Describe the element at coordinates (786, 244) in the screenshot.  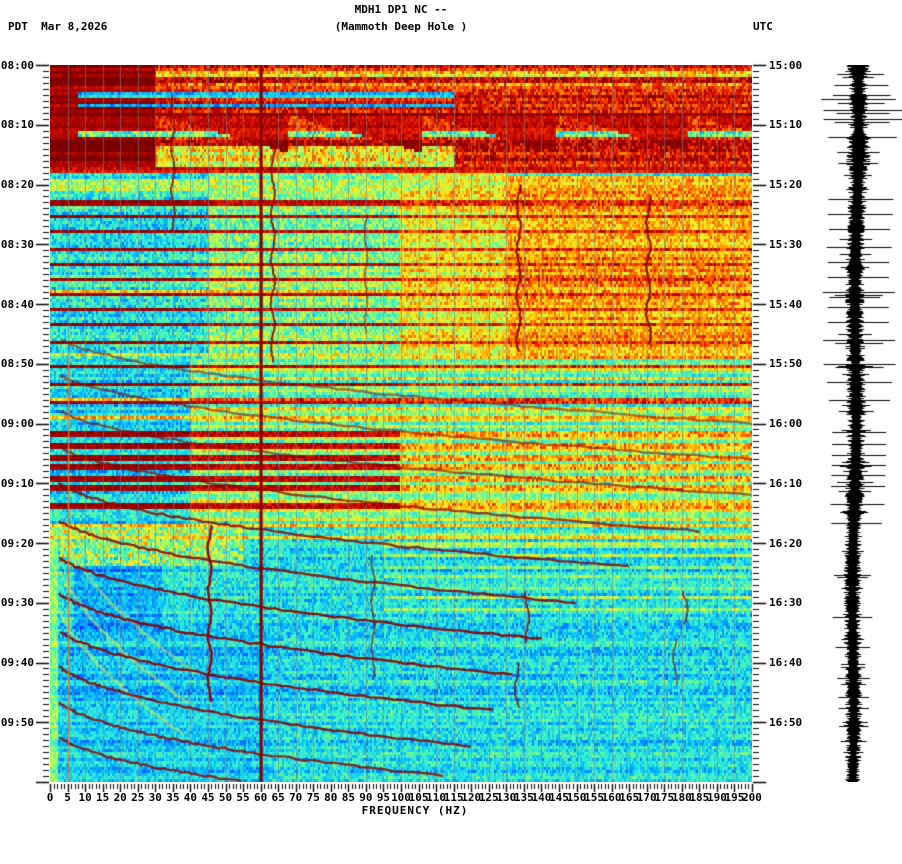
I see `time-label-utc: 15:30` at that location.